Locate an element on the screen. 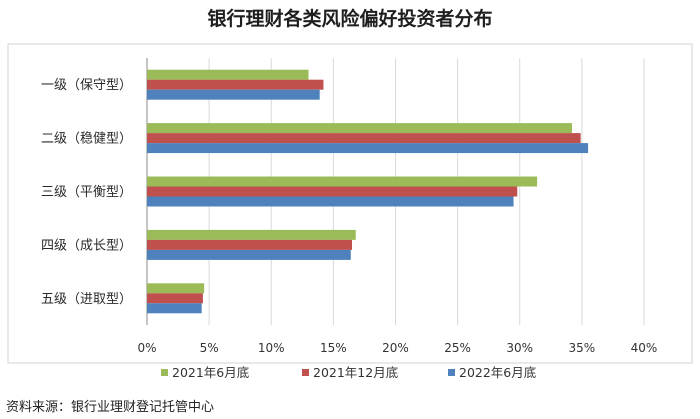  x-tick-label: 25% is located at coordinates (457, 348).